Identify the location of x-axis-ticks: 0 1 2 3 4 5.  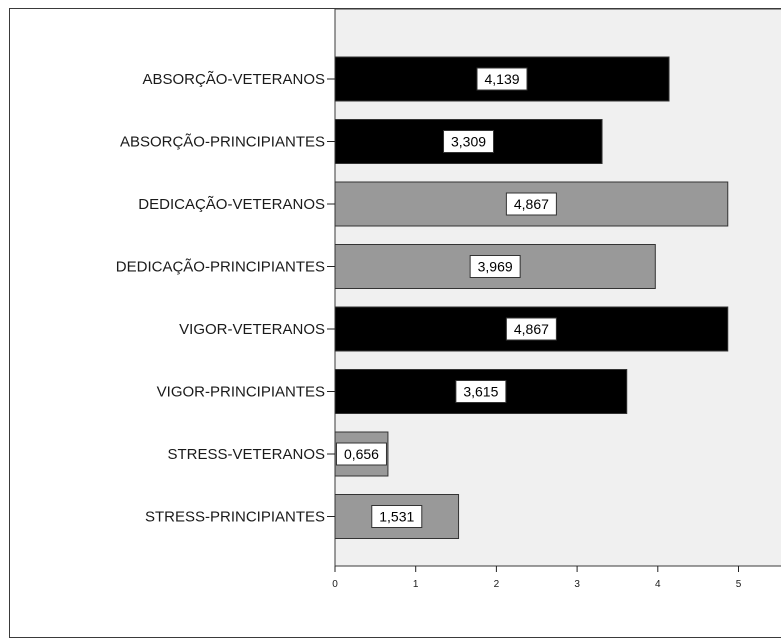
(537, 578).